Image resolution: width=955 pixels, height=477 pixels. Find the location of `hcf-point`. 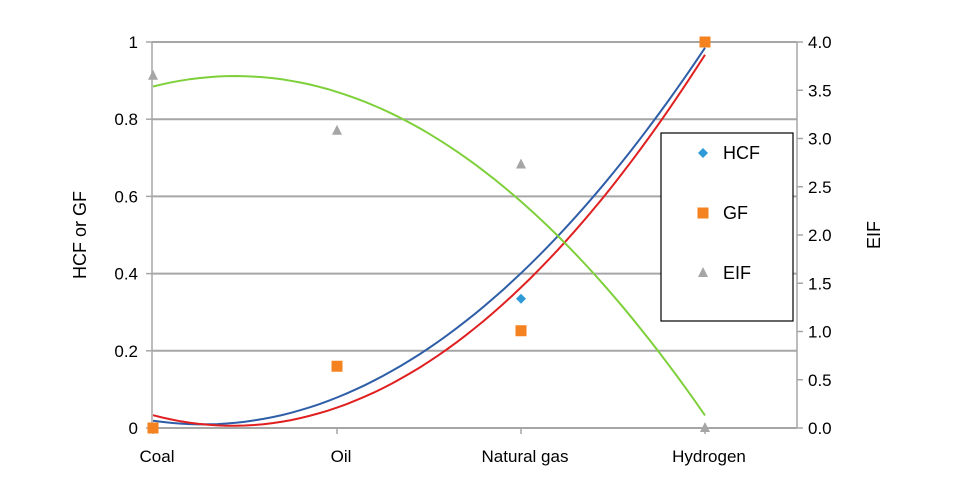

hcf-point is located at coordinates (521, 298).